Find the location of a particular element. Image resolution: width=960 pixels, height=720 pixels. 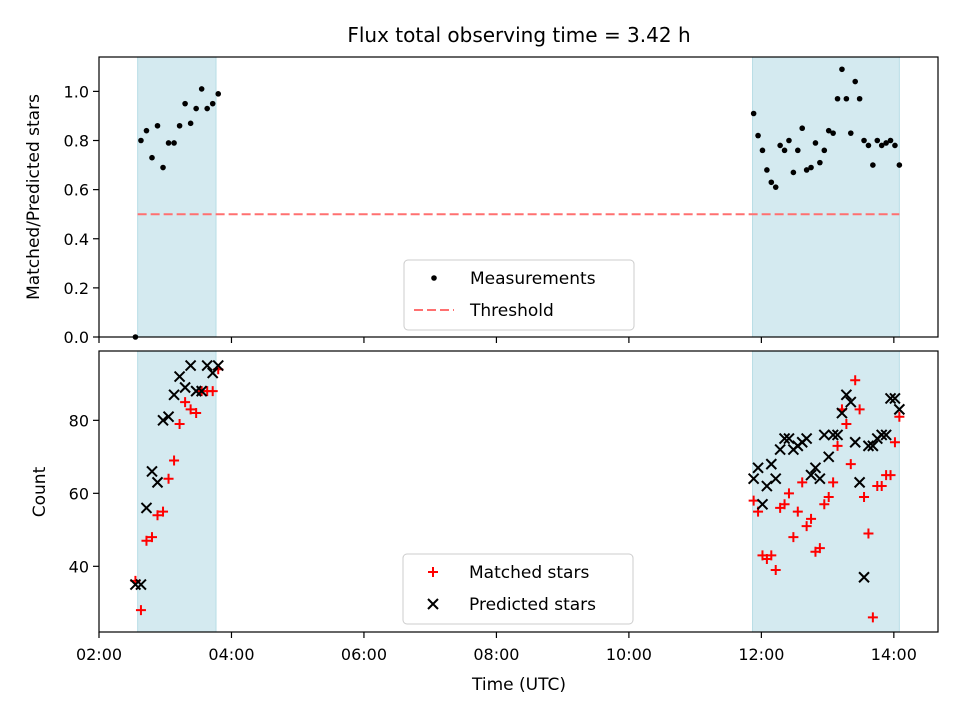

y-ticks: 0.0 0.2 0.4 0.6 0.8 1.0 is located at coordinates (81, 214).